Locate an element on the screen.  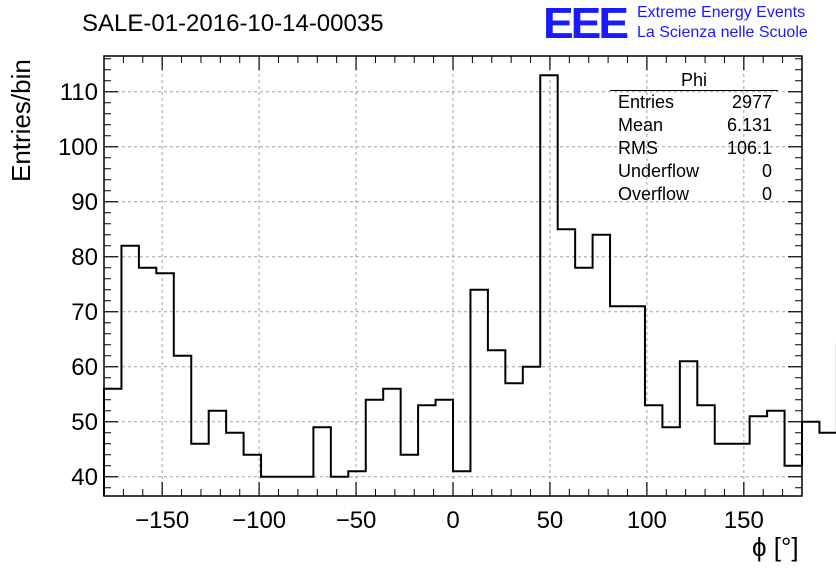
x-tick-label: 50 is located at coordinates (550, 520).